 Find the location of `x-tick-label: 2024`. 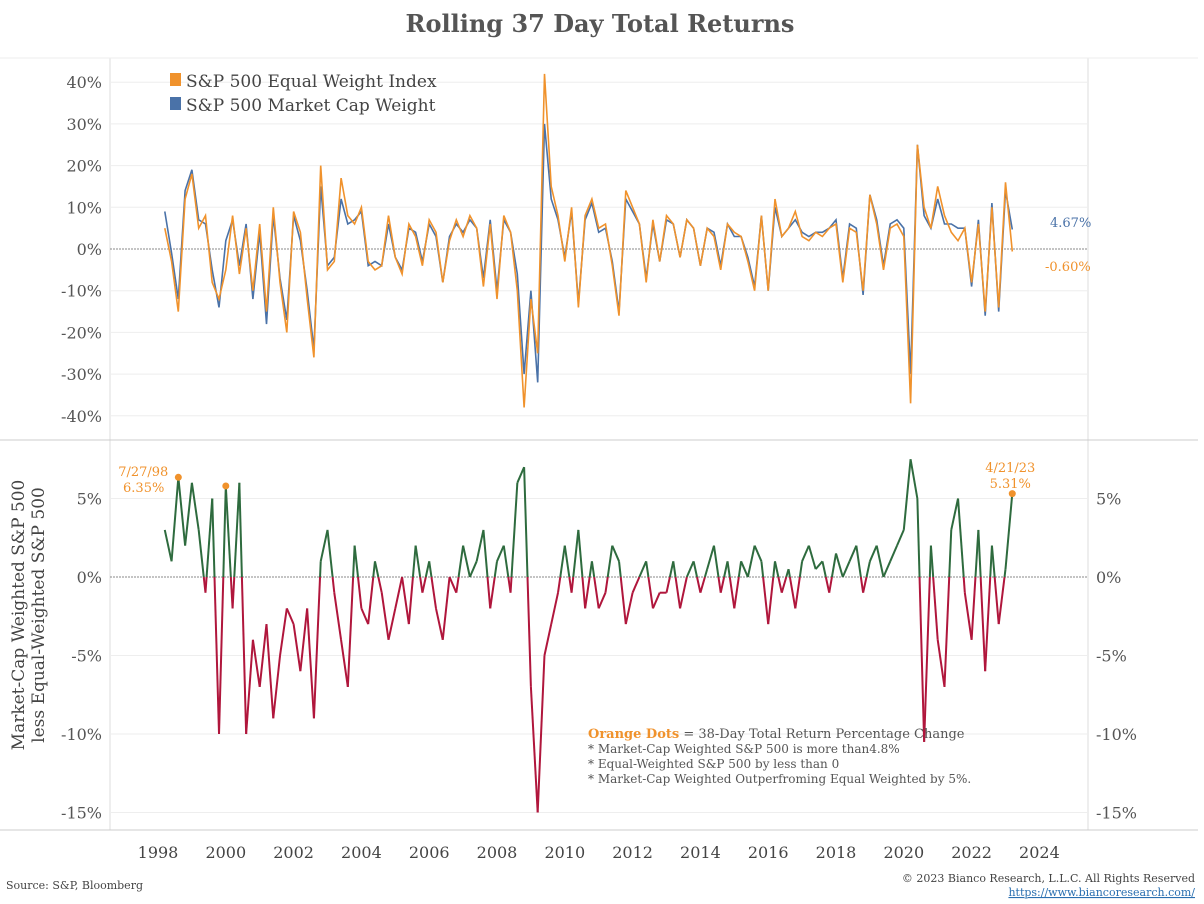

x-tick-label: 2024 is located at coordinates (1039, 852).